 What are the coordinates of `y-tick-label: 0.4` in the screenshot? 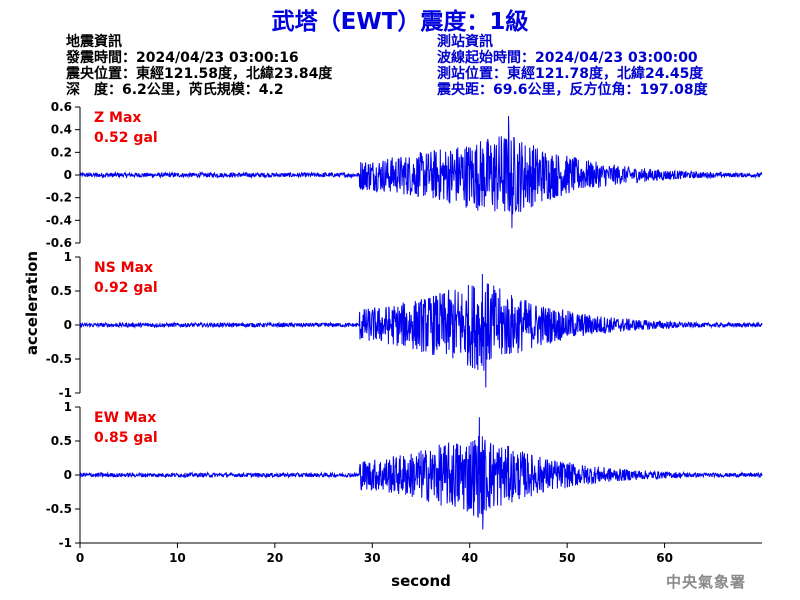 It's located at (61, 130).